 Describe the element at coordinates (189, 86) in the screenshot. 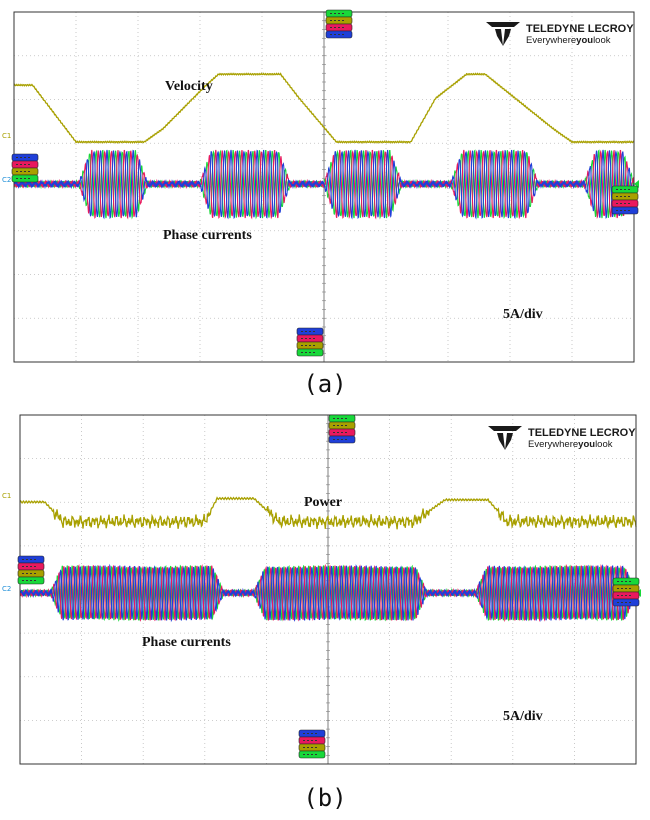

I see `annotation-velocity: Velocity` at that location.